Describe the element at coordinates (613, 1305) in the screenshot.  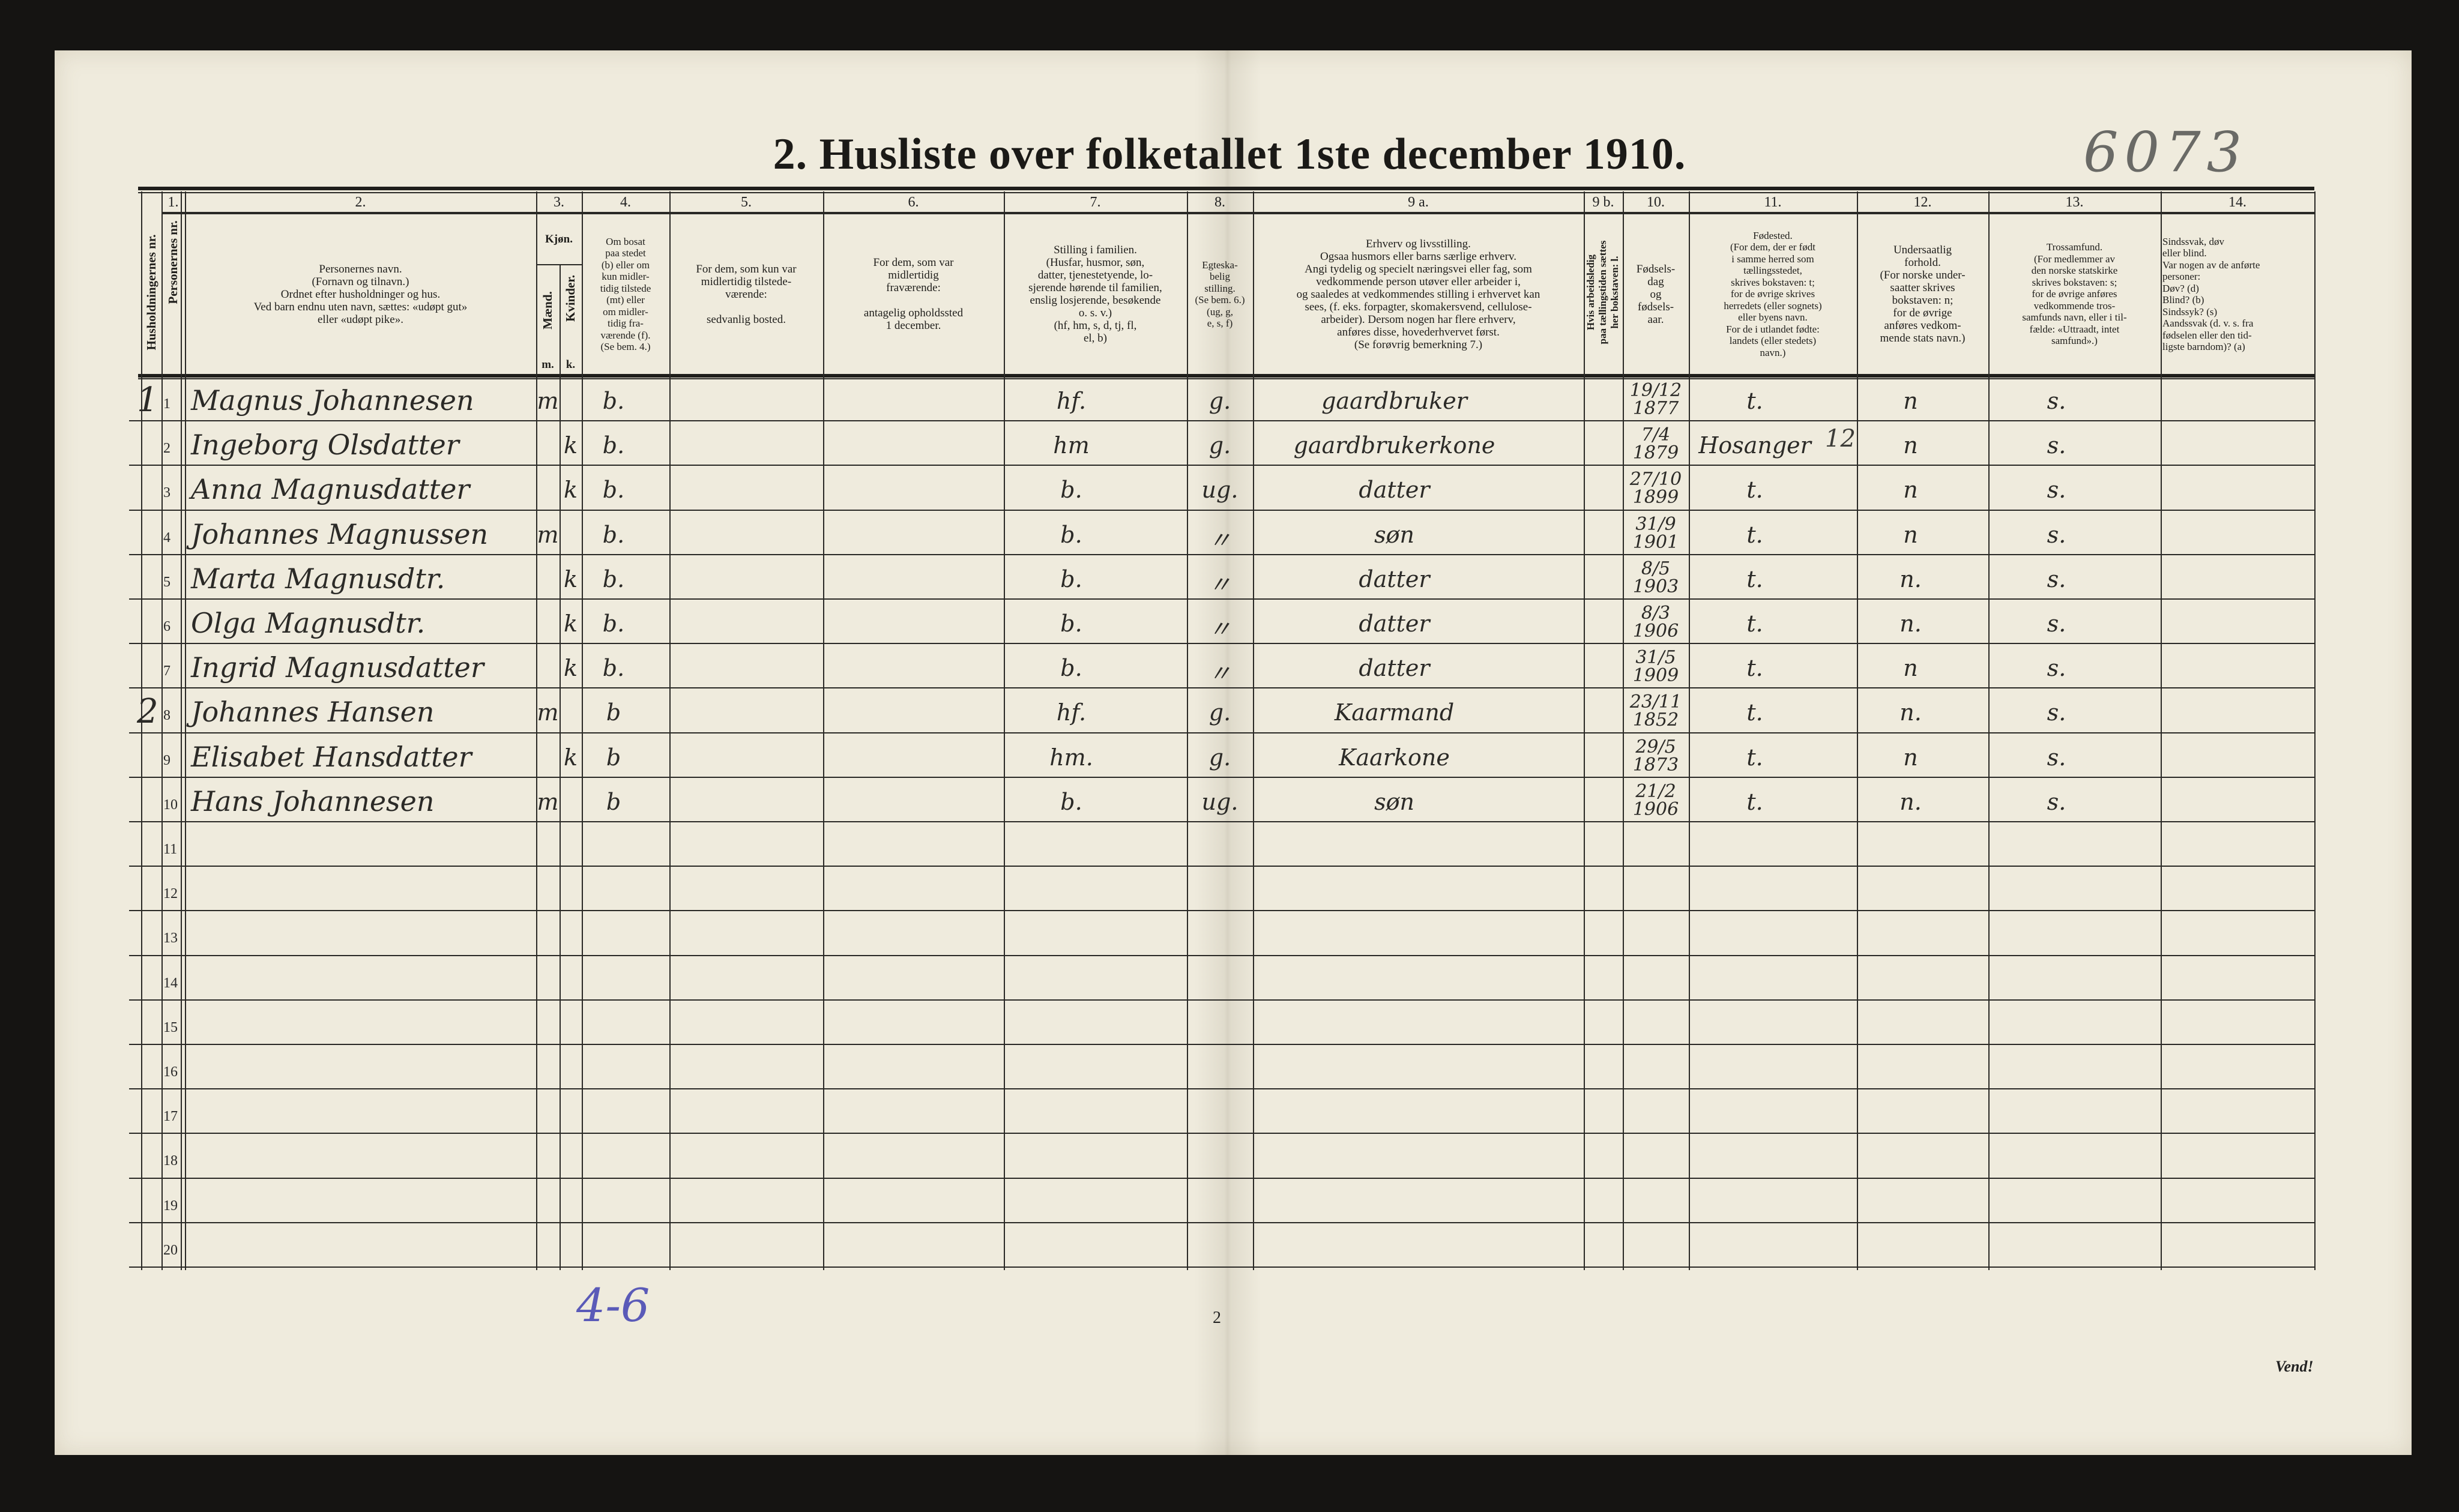
I see `margin-note: 4-6` at that location.